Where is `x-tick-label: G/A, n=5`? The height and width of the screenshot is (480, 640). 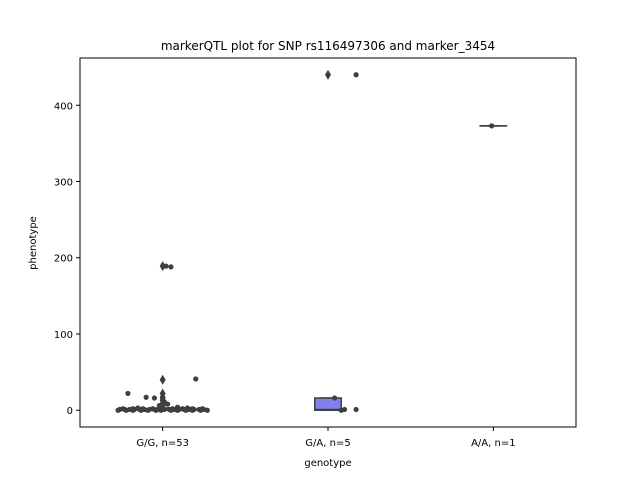
x-tick-label: G/A, n=5 is located at coordinates (327, 443).